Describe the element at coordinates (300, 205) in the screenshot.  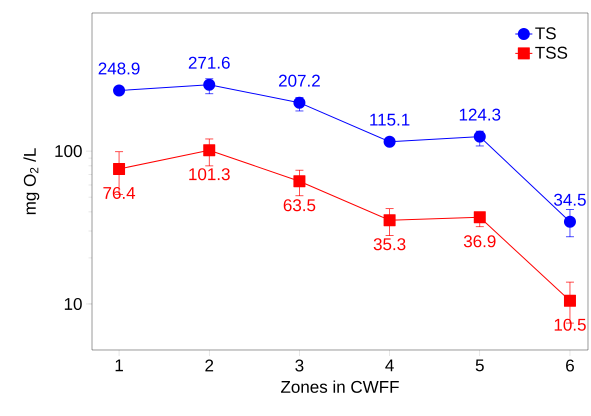
I see `data-label: 63.5` at that location.